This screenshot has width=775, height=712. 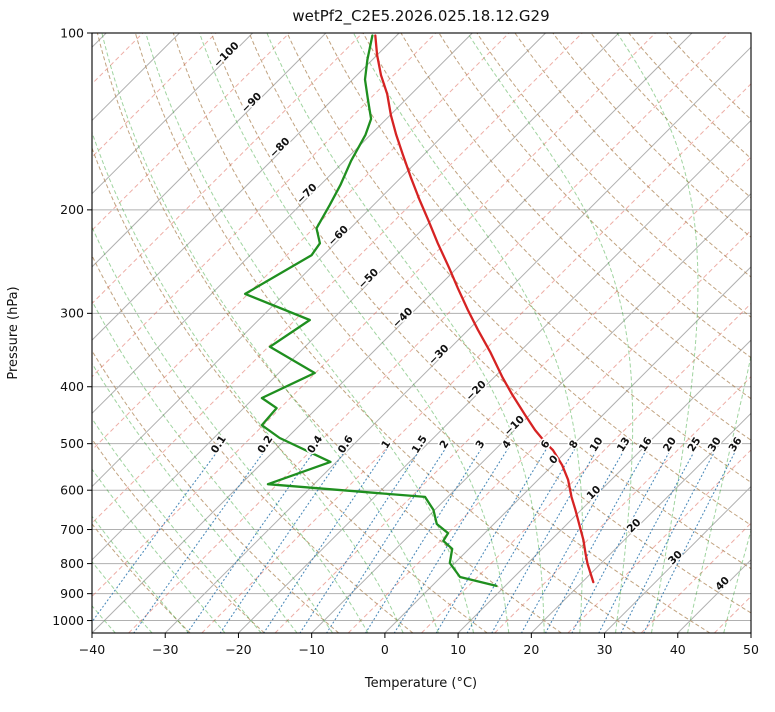 What do you see at coordinates (420, 683) in the screenshot?
I see `x-axis-label: Temperature (°C)` at bounding box center [420, 683].